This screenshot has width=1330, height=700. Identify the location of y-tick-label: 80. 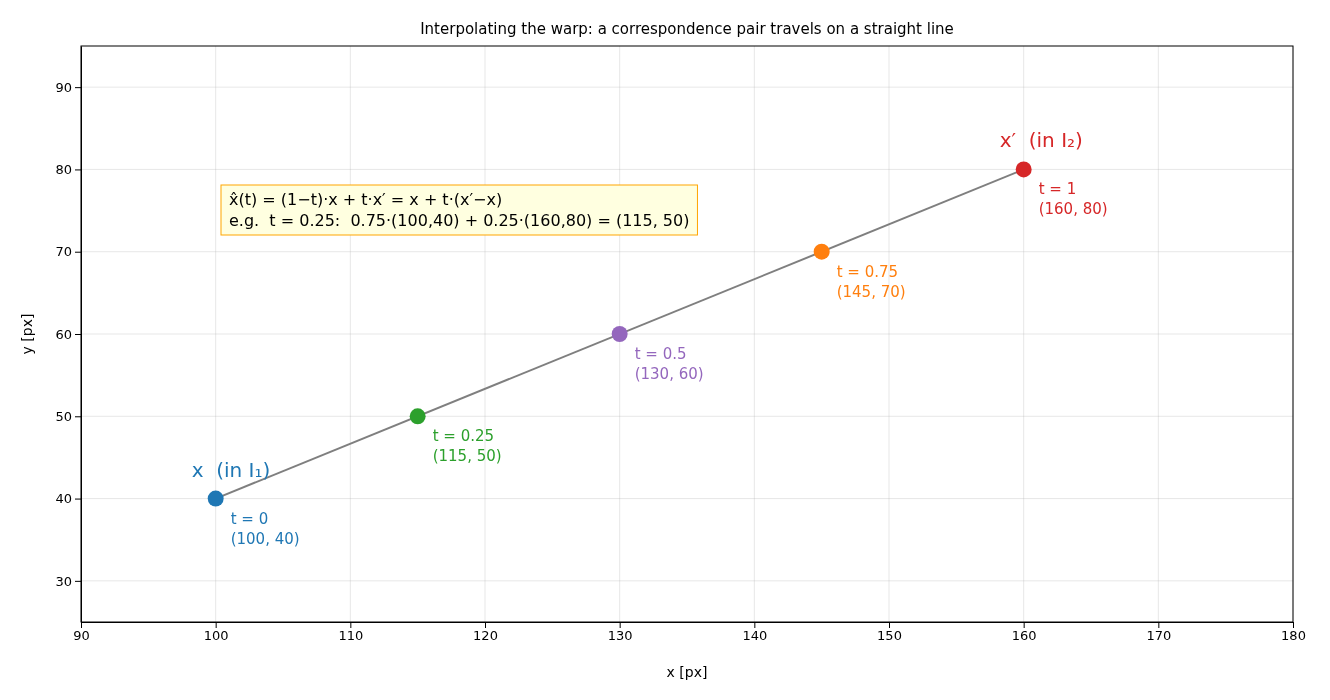
(63, 170).